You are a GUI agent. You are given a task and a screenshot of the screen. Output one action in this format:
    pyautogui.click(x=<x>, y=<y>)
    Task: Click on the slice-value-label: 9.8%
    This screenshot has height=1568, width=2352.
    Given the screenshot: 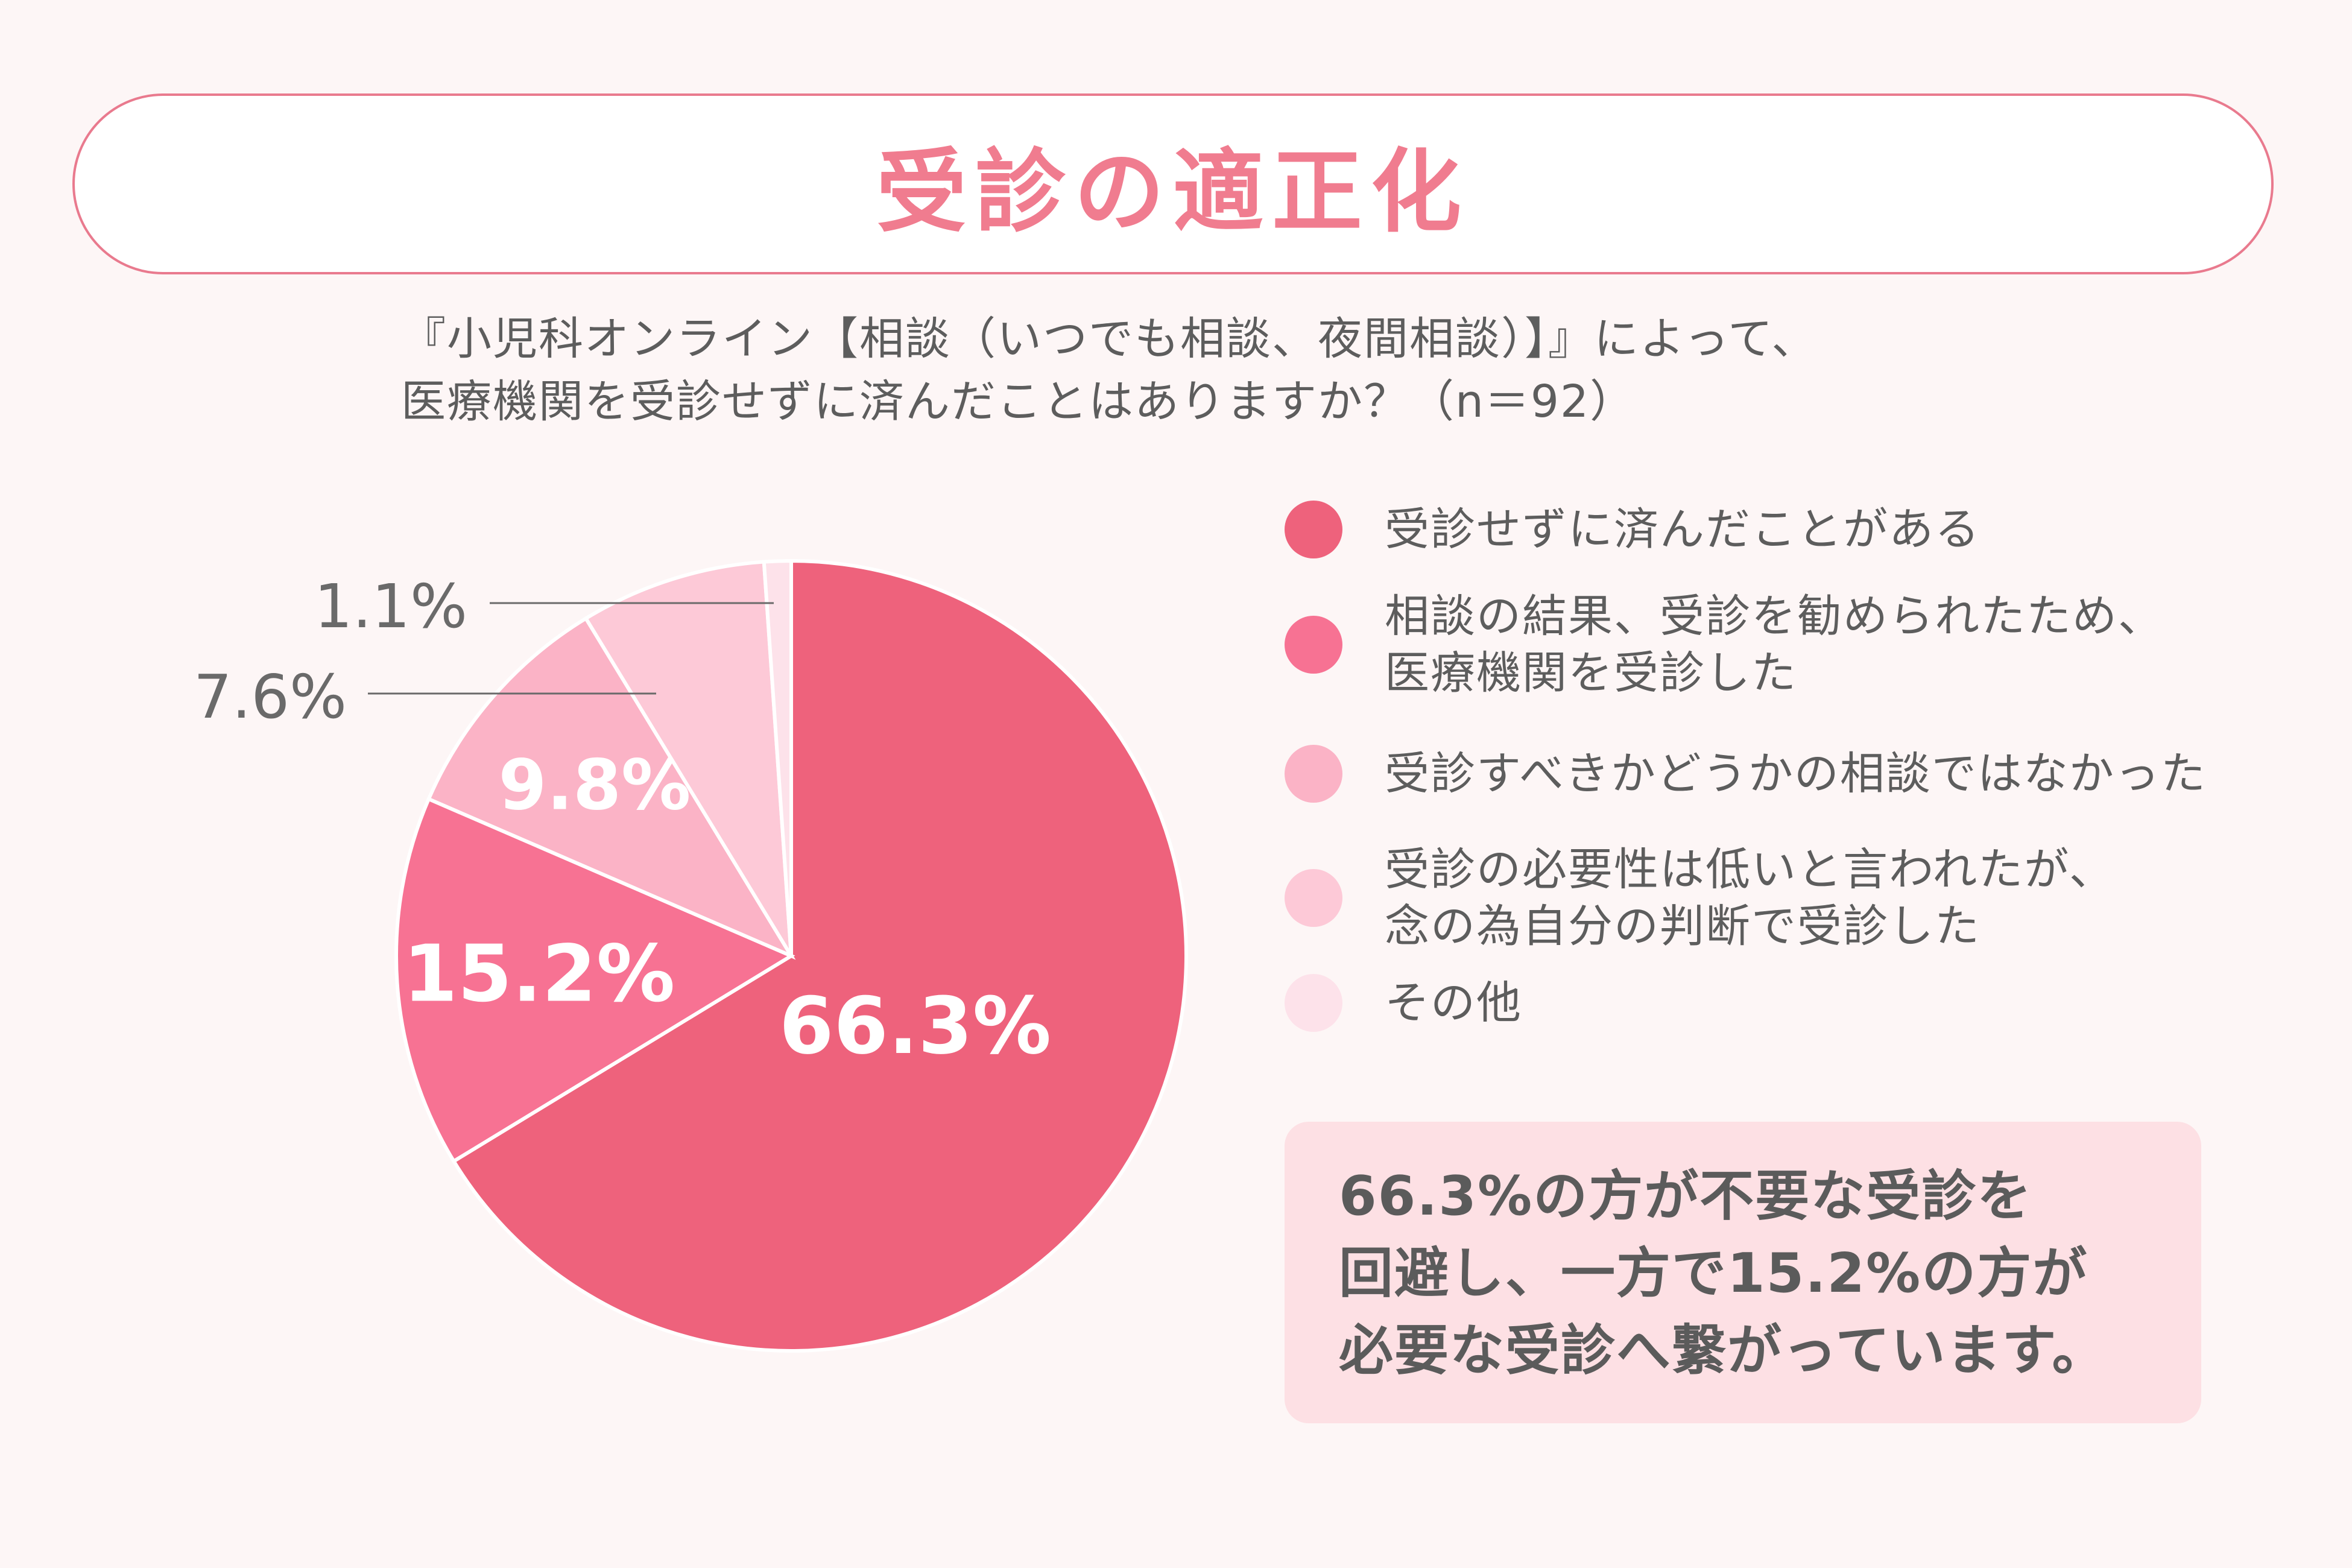 What is the action you would take?
    pyautogui.click(x=594, y=785)
    